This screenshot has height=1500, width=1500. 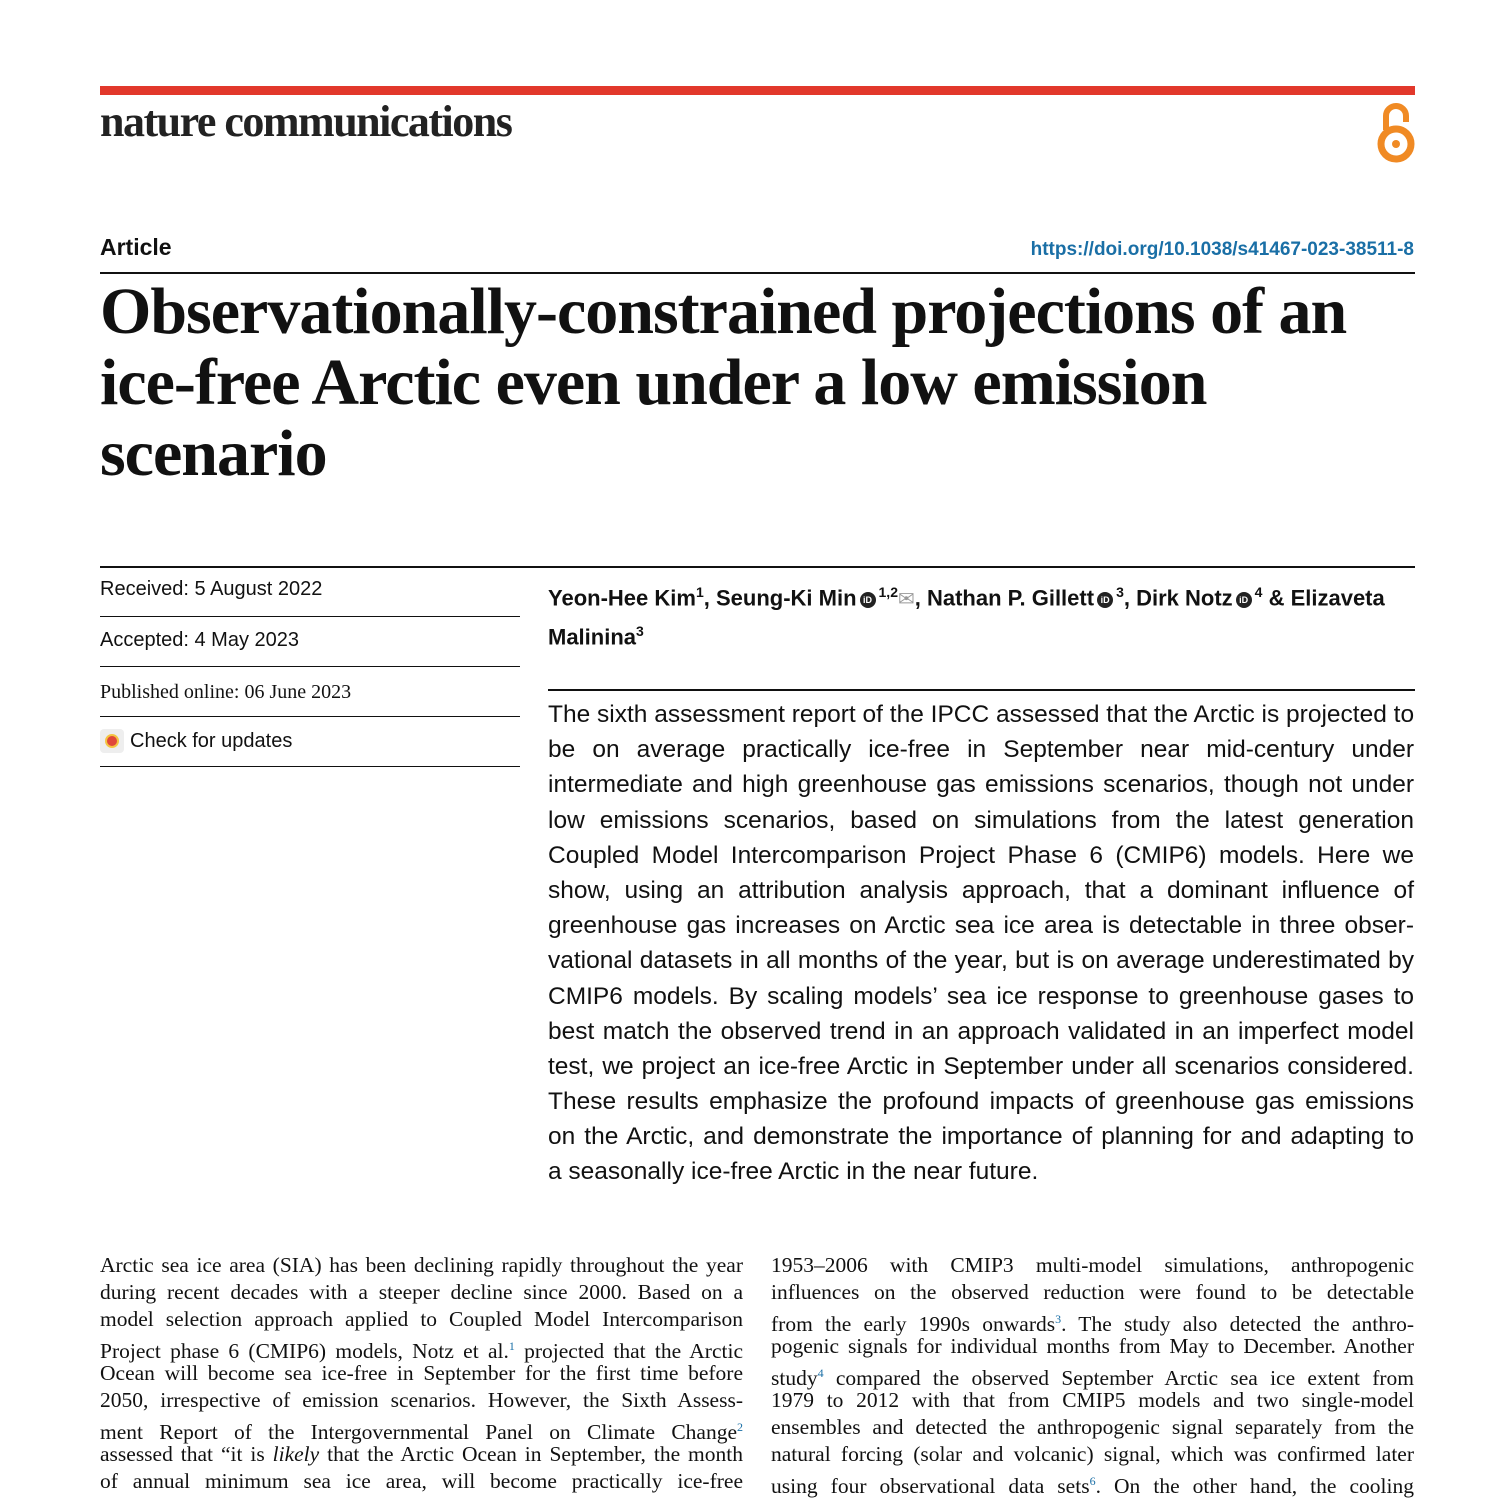 What do you see at coordinates (1396, 133) in the screenshot?
I see `open-access-lock-icon` at bounding box center [1396, 133].